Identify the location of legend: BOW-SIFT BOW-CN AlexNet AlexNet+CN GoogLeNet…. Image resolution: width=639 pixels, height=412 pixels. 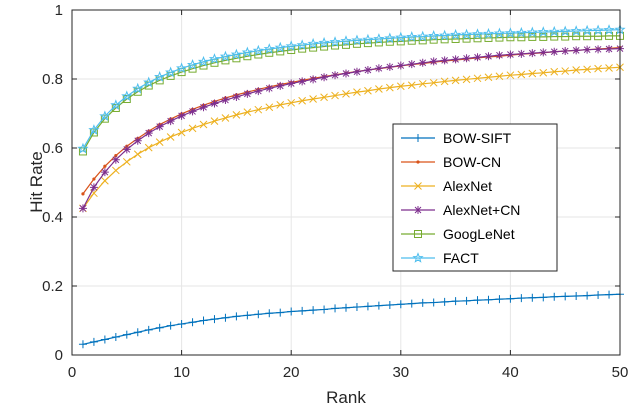
(475, 197).